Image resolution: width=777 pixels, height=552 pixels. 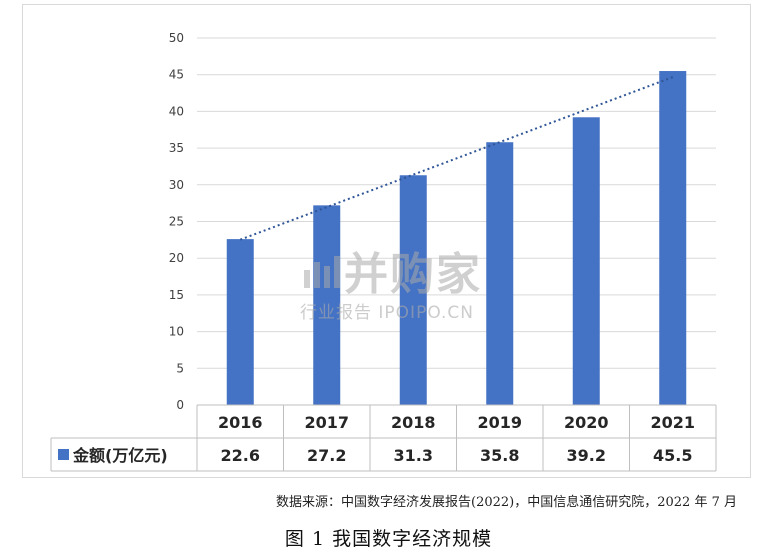 I want to click on data-label: 27.2, so click(x=326, y=455).